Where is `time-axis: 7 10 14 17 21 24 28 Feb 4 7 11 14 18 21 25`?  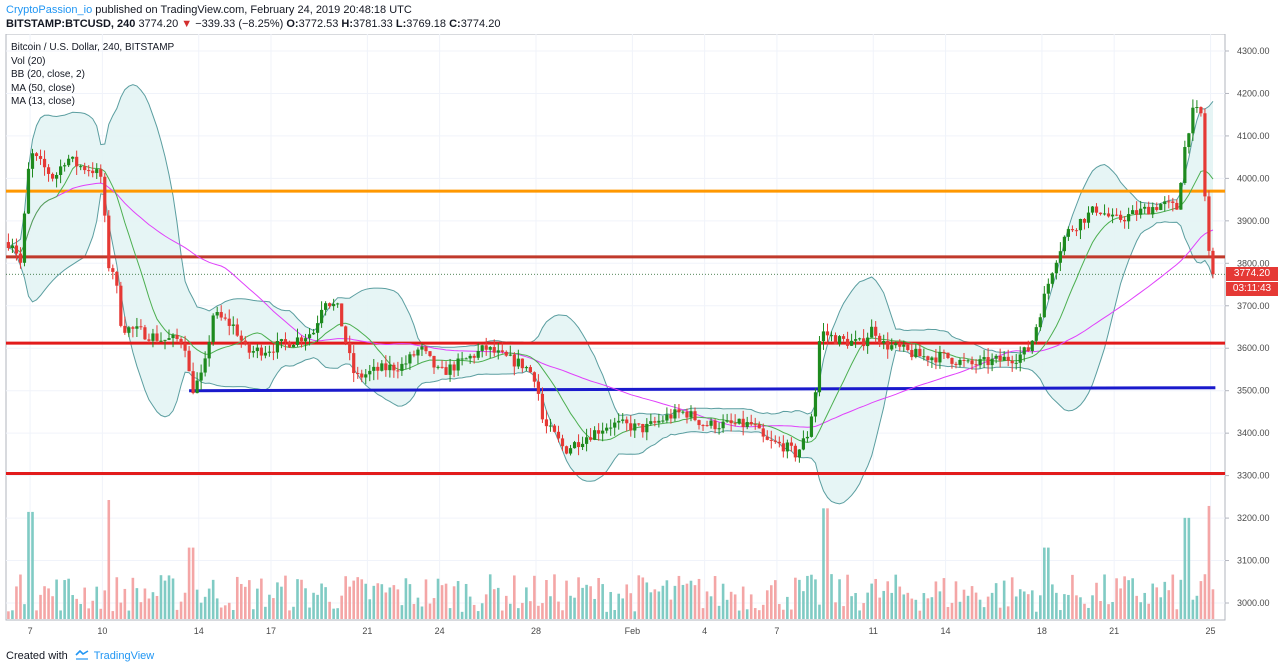 time-axis: 7 10 14 17 21 24 28 Feb 4 7 11 14 18 21 25 is located at coordinates (622, 631).